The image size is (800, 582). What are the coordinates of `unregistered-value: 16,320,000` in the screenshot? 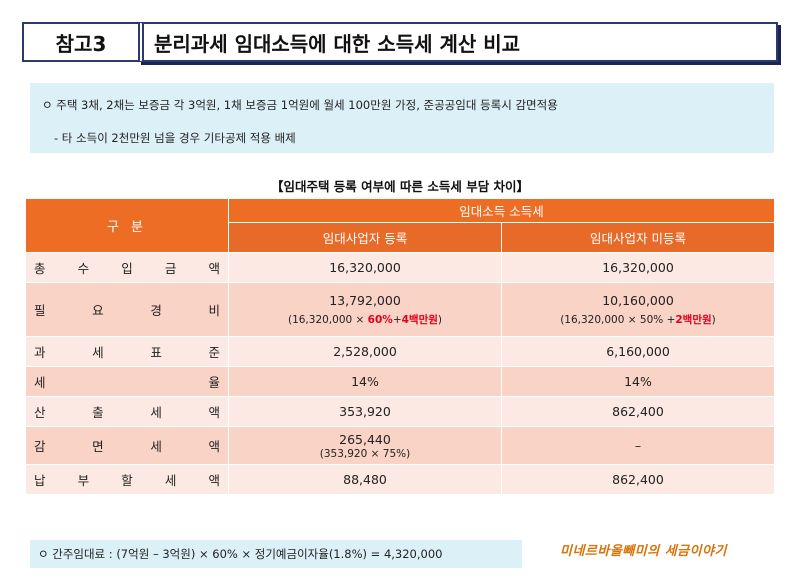 It's located at (638, 267).